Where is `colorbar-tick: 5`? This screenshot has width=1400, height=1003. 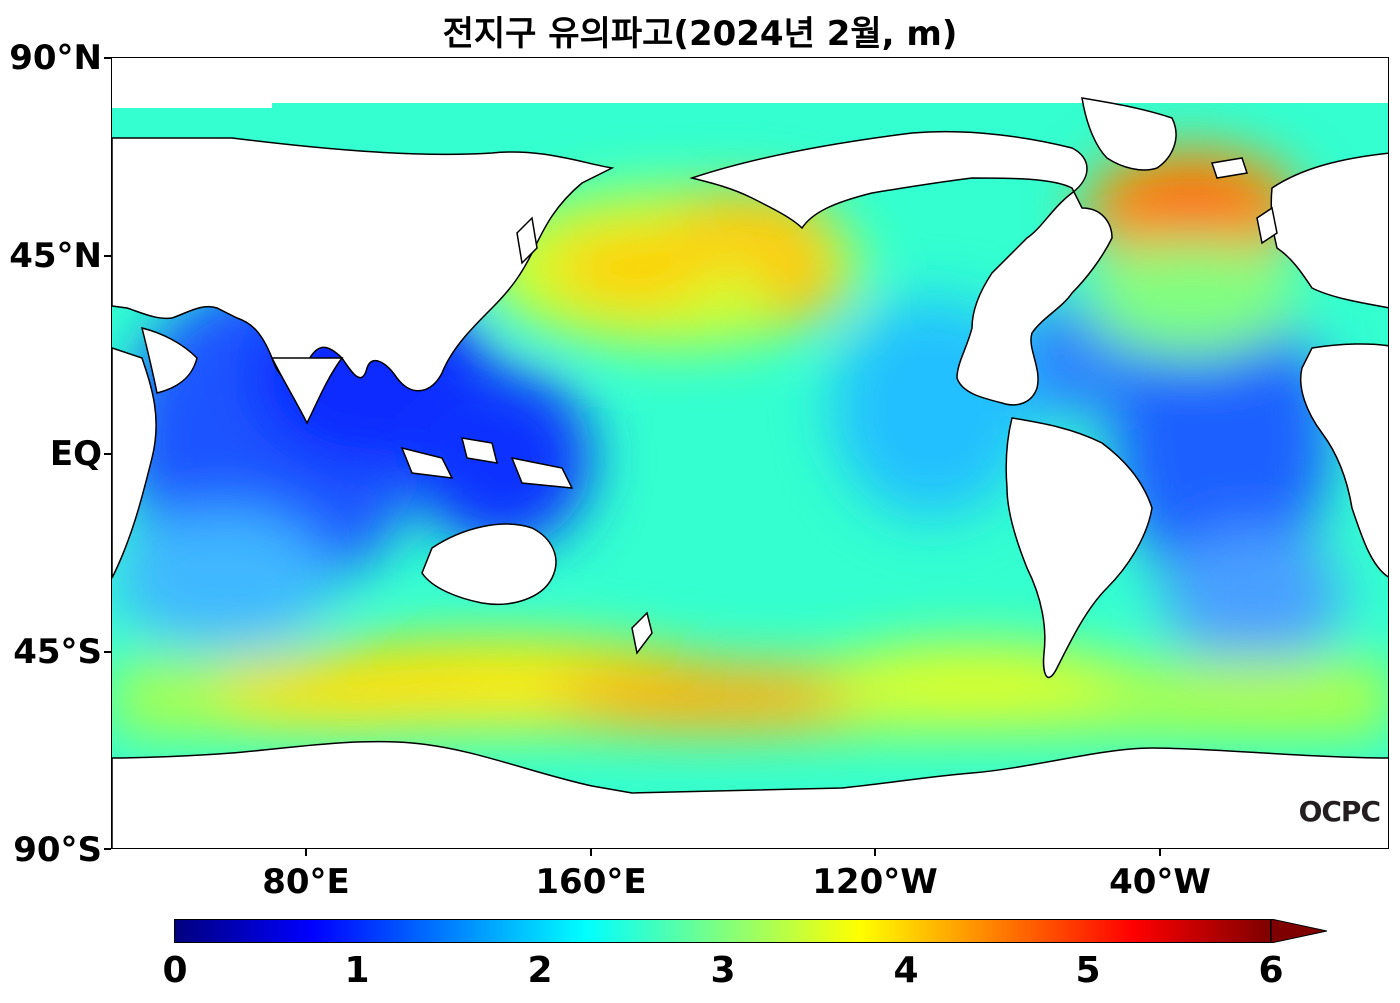
colorbar-tick: 5 is located at coordinates (1088, 970).